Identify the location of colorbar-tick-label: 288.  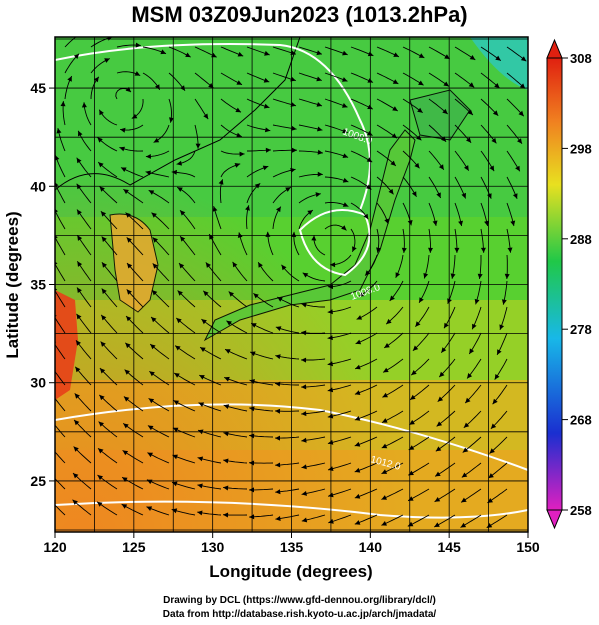
(581, 239).